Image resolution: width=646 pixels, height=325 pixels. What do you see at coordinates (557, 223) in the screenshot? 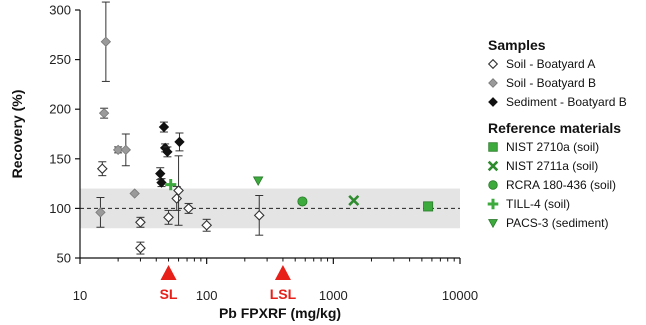
I see `legend-item-label: PACS-3 (sediment)` at bounding box center [557, 223].